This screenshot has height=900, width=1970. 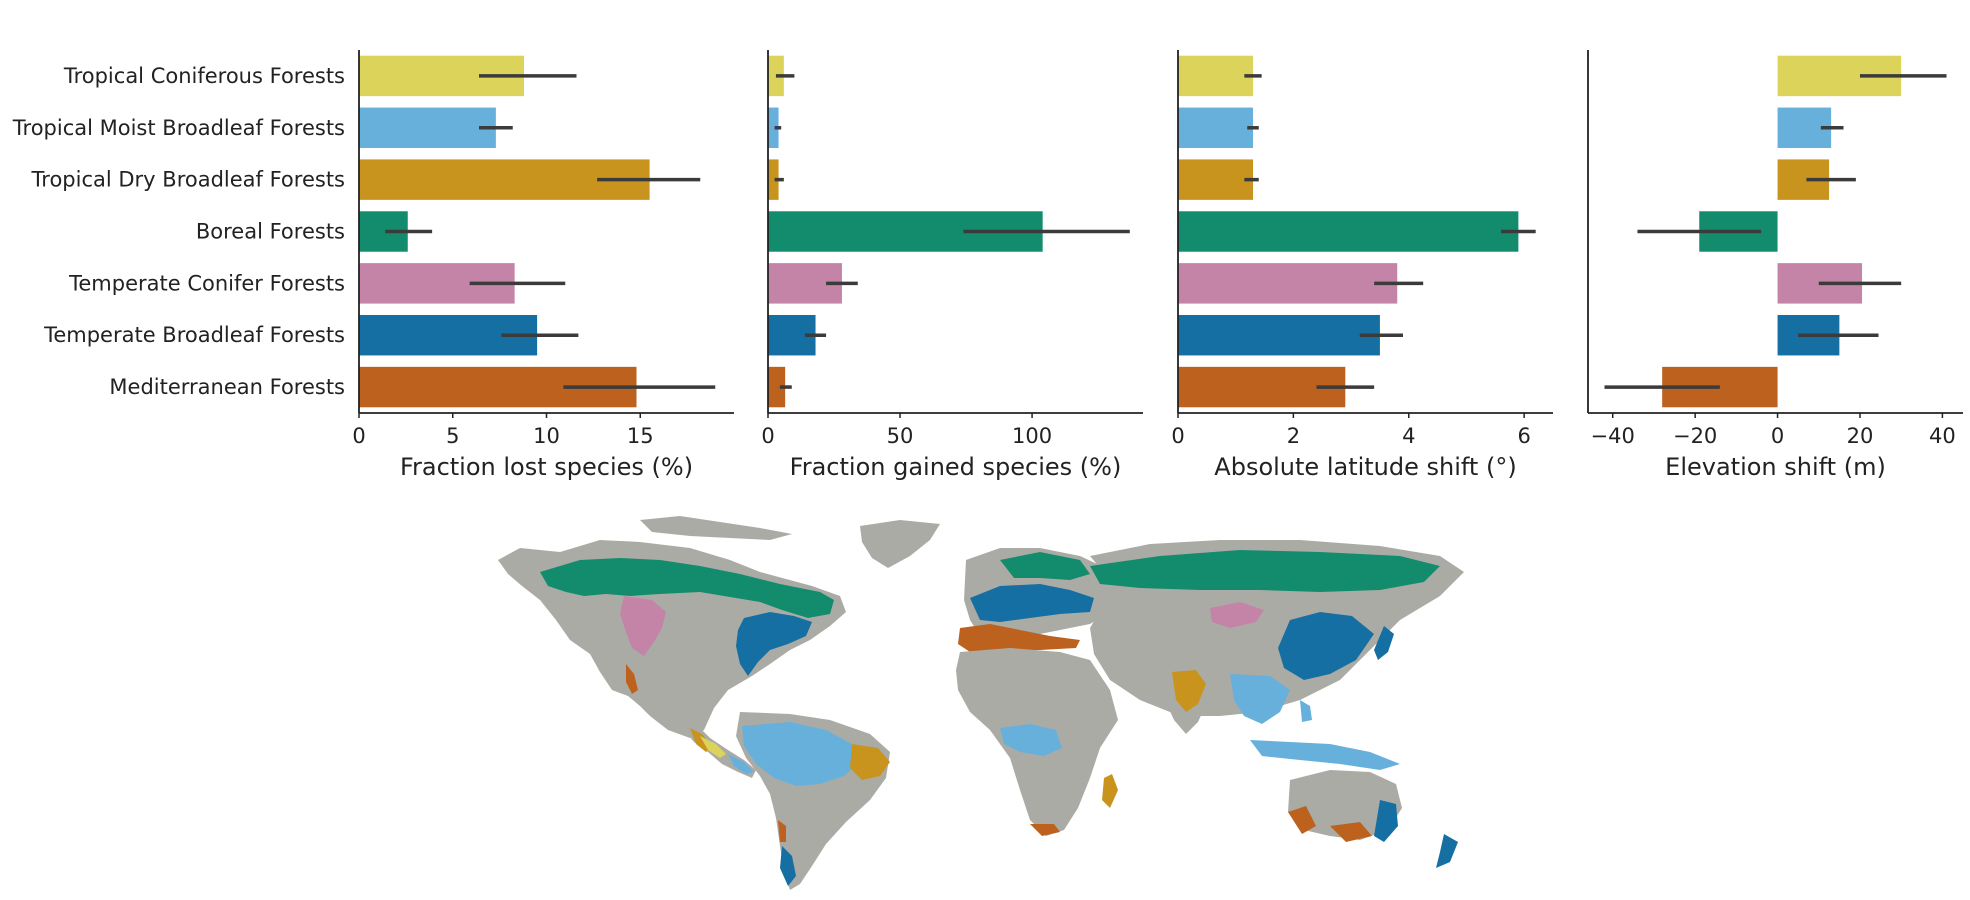 I want to click on map-north-america-boreal, so click(x=687, y=588).